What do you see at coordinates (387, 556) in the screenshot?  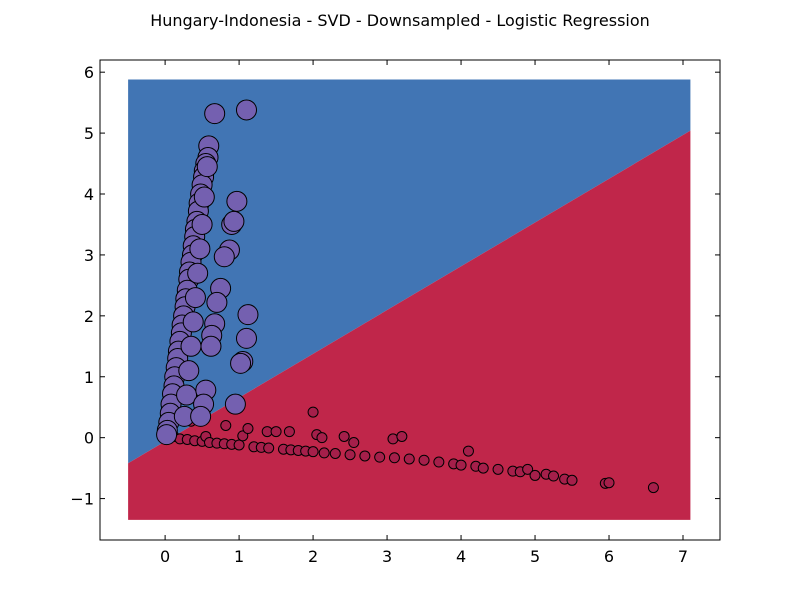 I see `x-tick-label: 3` at bounding box center [387, 556].